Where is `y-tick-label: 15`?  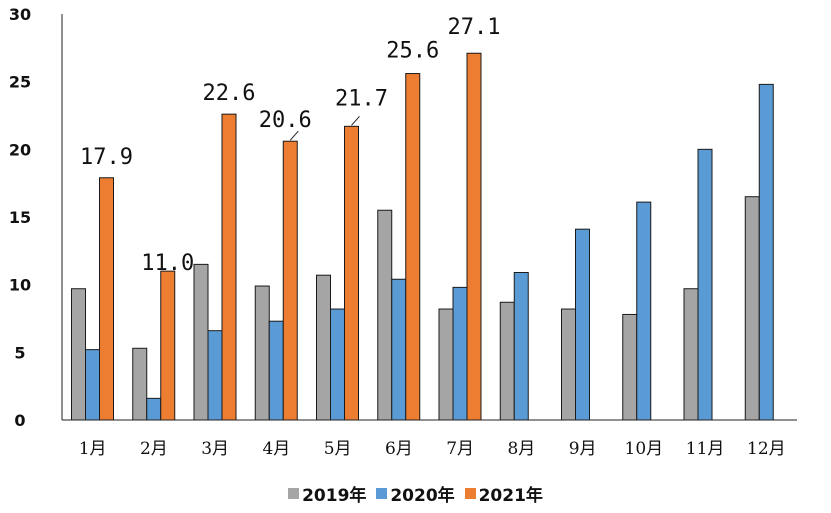 y-tick-label: 15 is located at coordinates (20, 217).